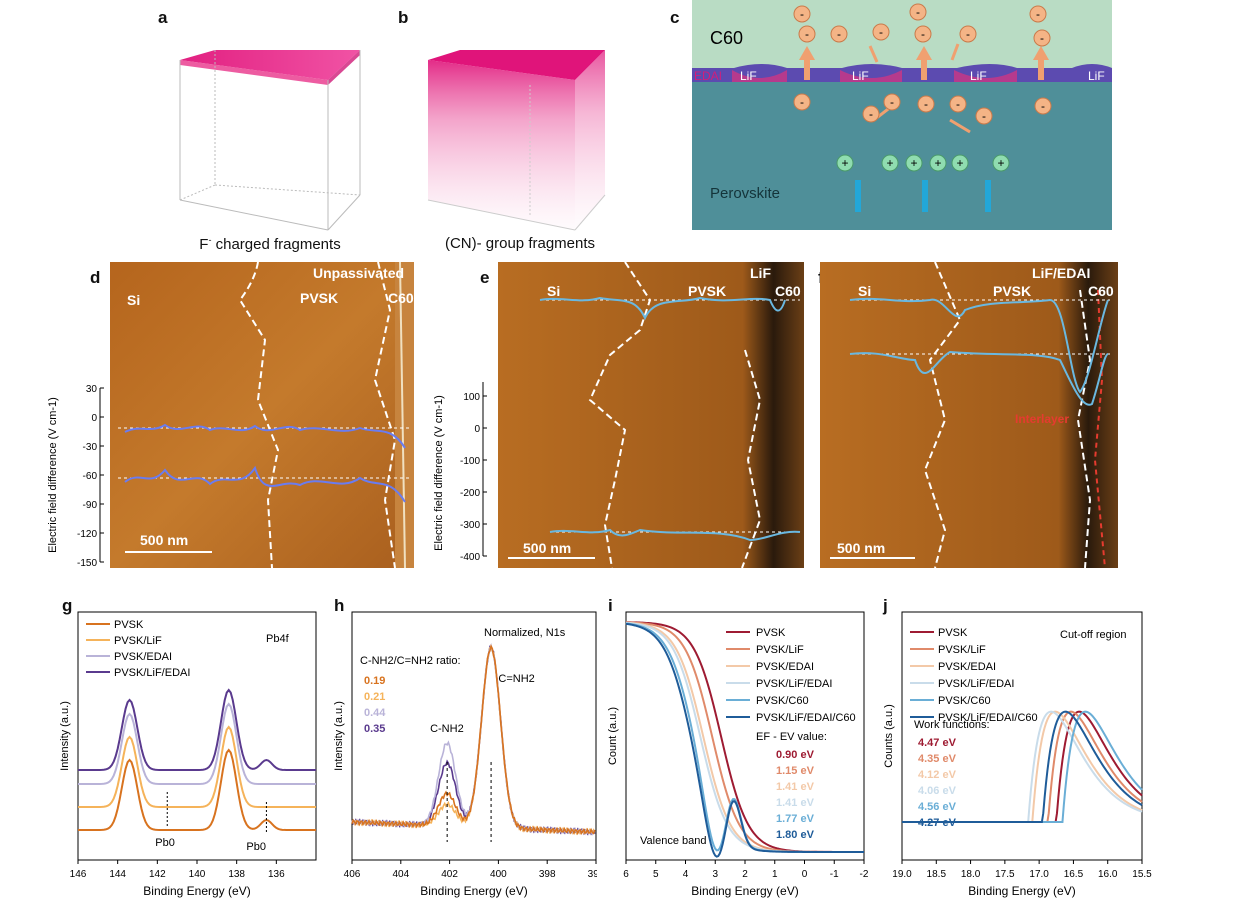 The image size is (1260, 905). I want to click on value-title: Work functions:, so click(952, 725).